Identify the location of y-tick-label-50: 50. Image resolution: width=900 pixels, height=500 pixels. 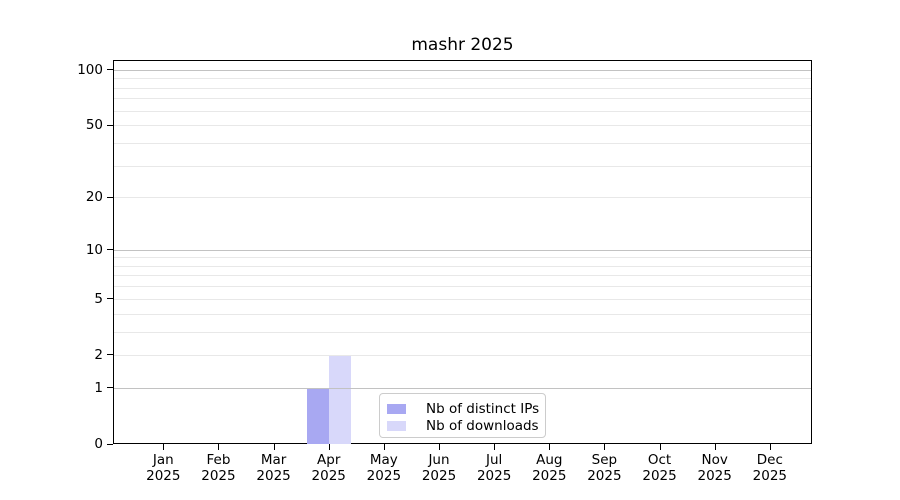
(94, 125).